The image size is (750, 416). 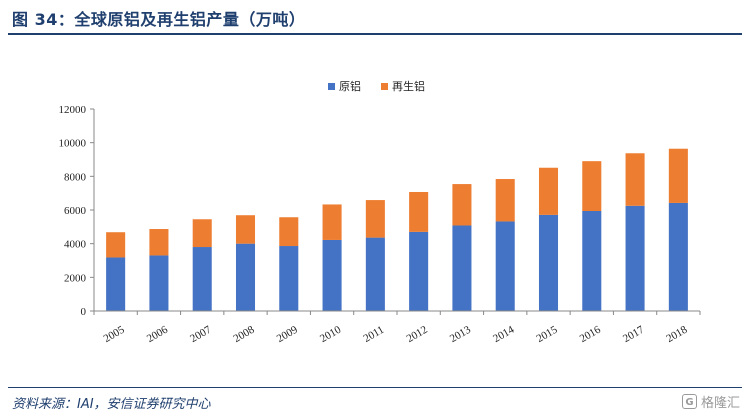 What do you see at coordinates (350, 86) in the screenshot?
I see `legend-label-primary: 原铝` at bounding box center [350, 86].